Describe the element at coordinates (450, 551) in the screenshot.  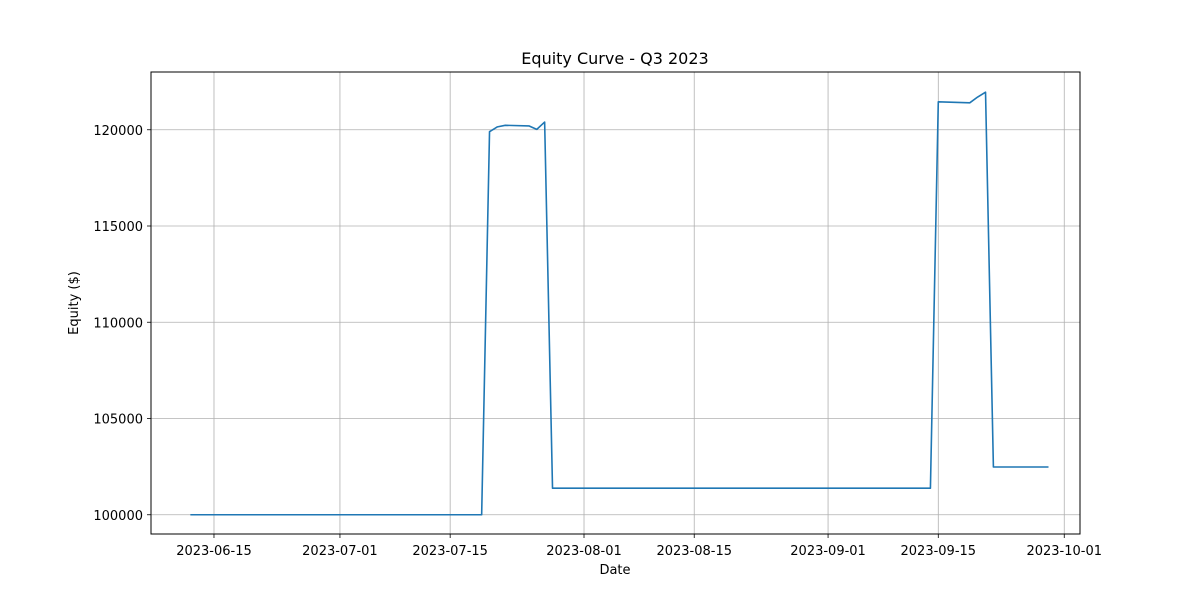
I see `x-tick-label: 2023-07-15` at that location.